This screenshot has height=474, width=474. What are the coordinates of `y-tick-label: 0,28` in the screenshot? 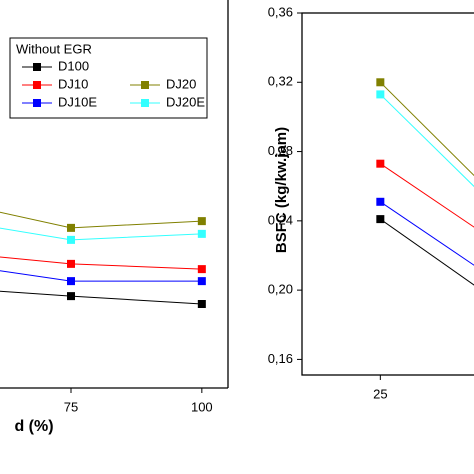 It's located at (280, 150).